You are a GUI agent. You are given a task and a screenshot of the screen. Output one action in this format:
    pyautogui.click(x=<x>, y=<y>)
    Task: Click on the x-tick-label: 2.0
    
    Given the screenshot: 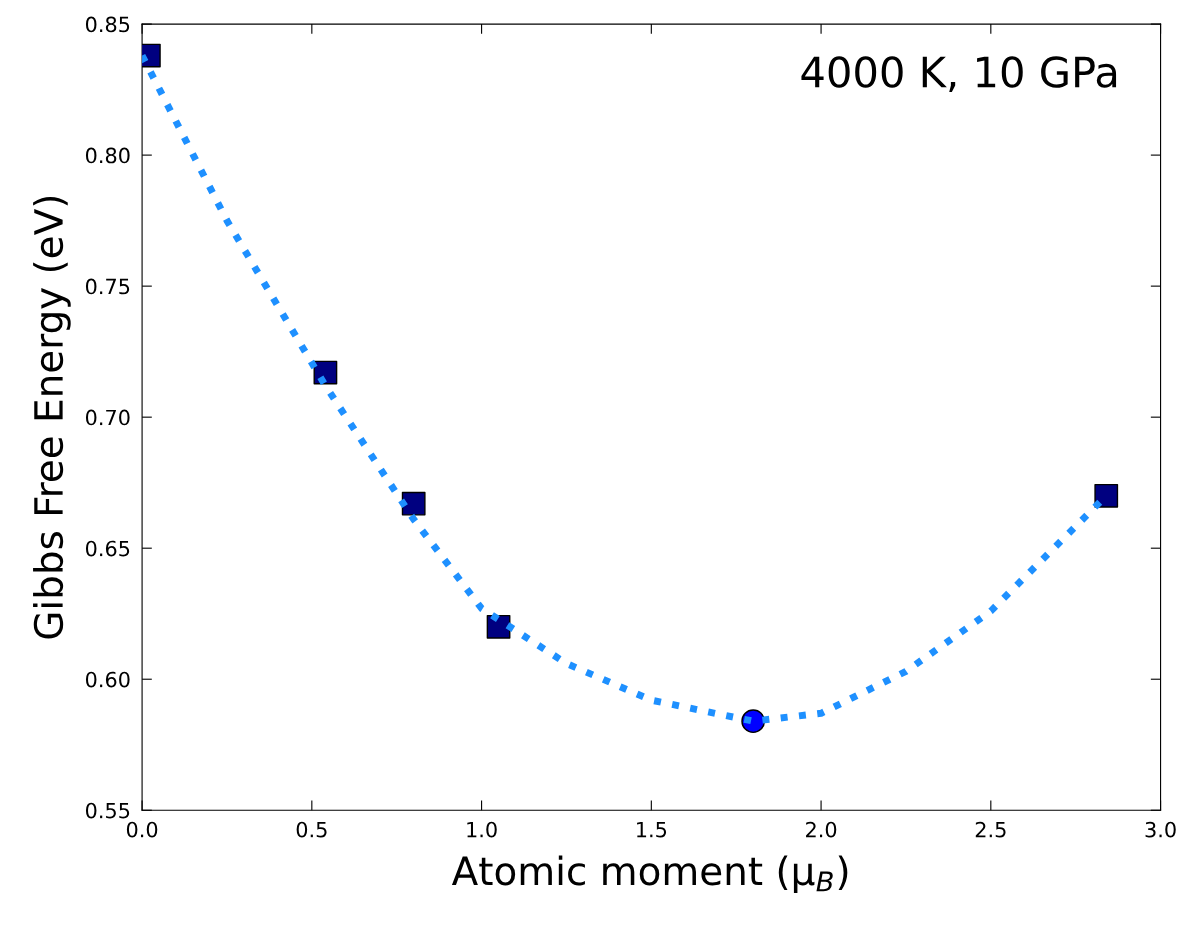 What is the action you would take?
    pyautogui.click(x=821, y=829)
    